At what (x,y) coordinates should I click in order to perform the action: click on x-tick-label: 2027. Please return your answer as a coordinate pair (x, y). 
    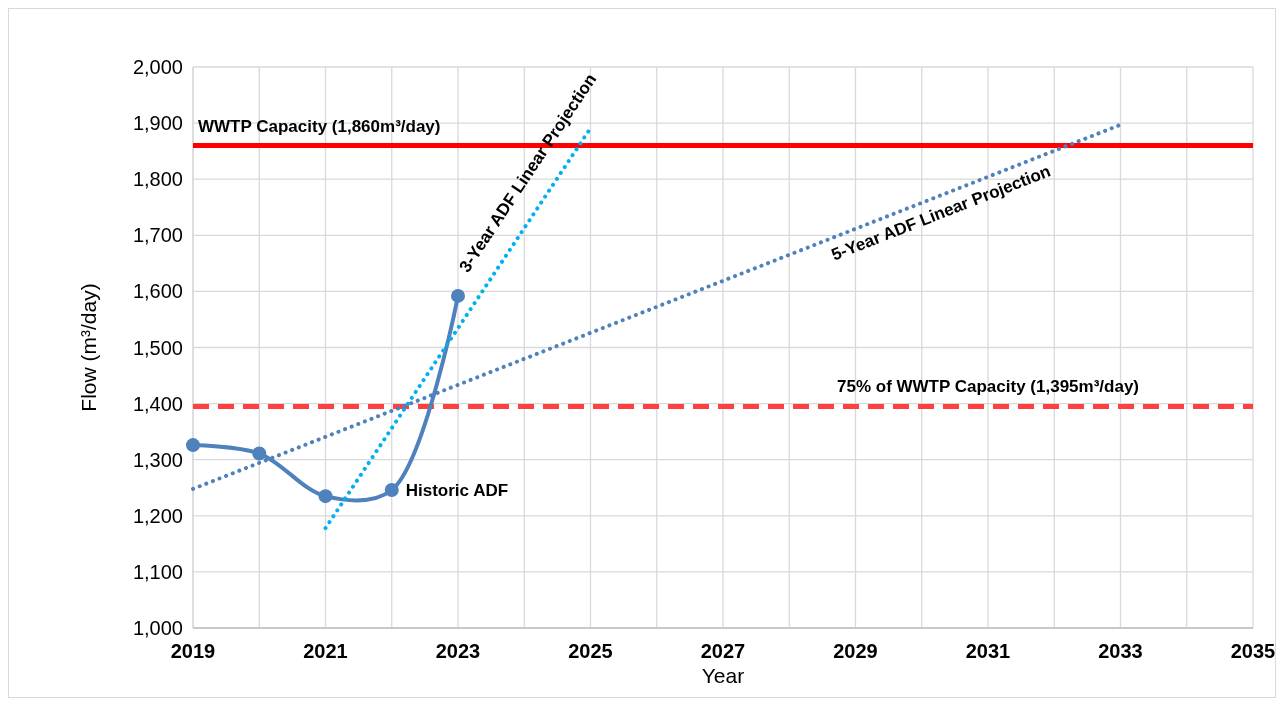
    Looking at the image, I should click on (723, 651).